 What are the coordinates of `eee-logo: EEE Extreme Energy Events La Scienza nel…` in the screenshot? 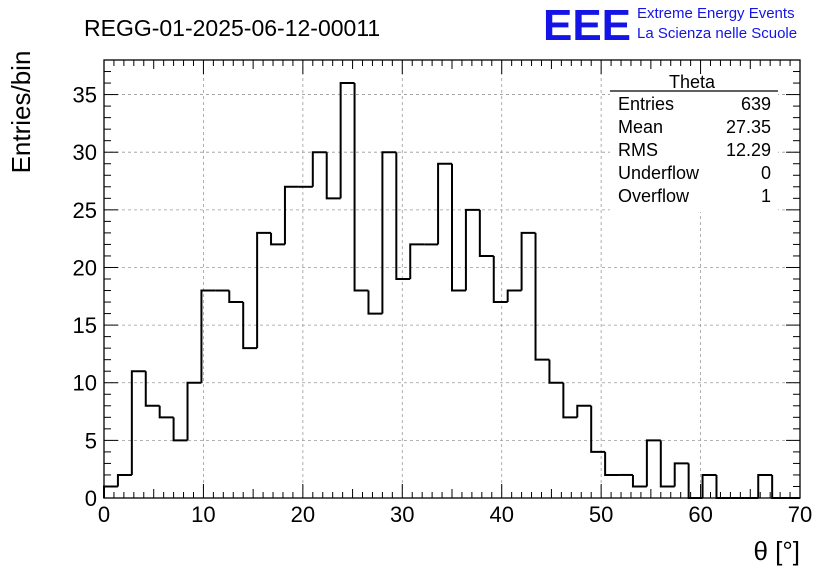 It's located at (670, 25).